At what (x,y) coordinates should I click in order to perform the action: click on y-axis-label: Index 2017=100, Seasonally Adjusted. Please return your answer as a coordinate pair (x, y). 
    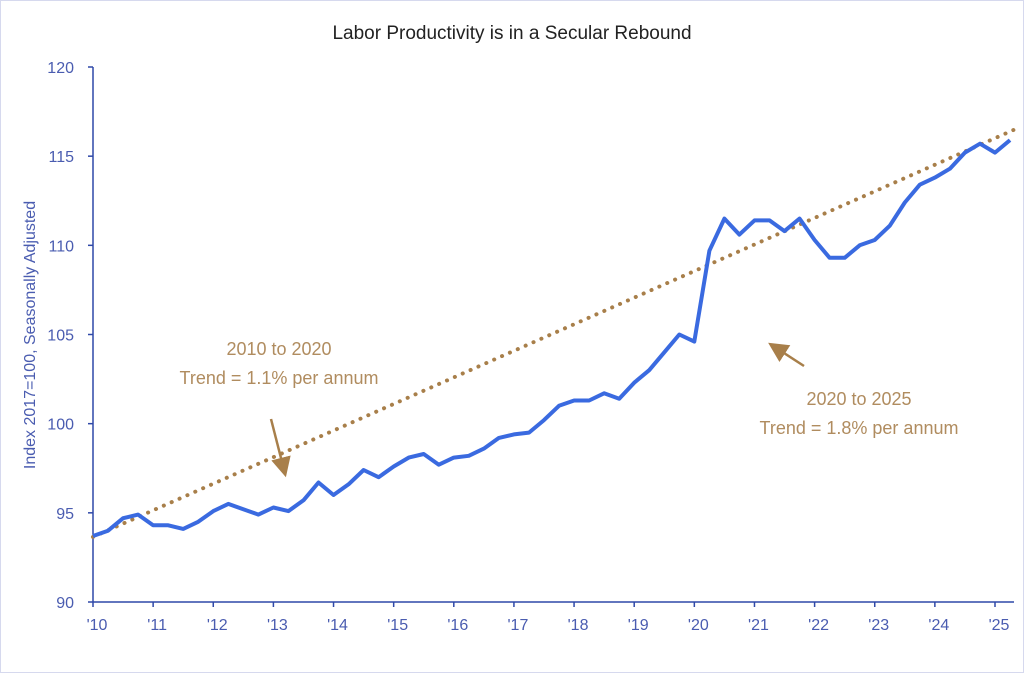
    Looking at the image, I should click on (30, 335).